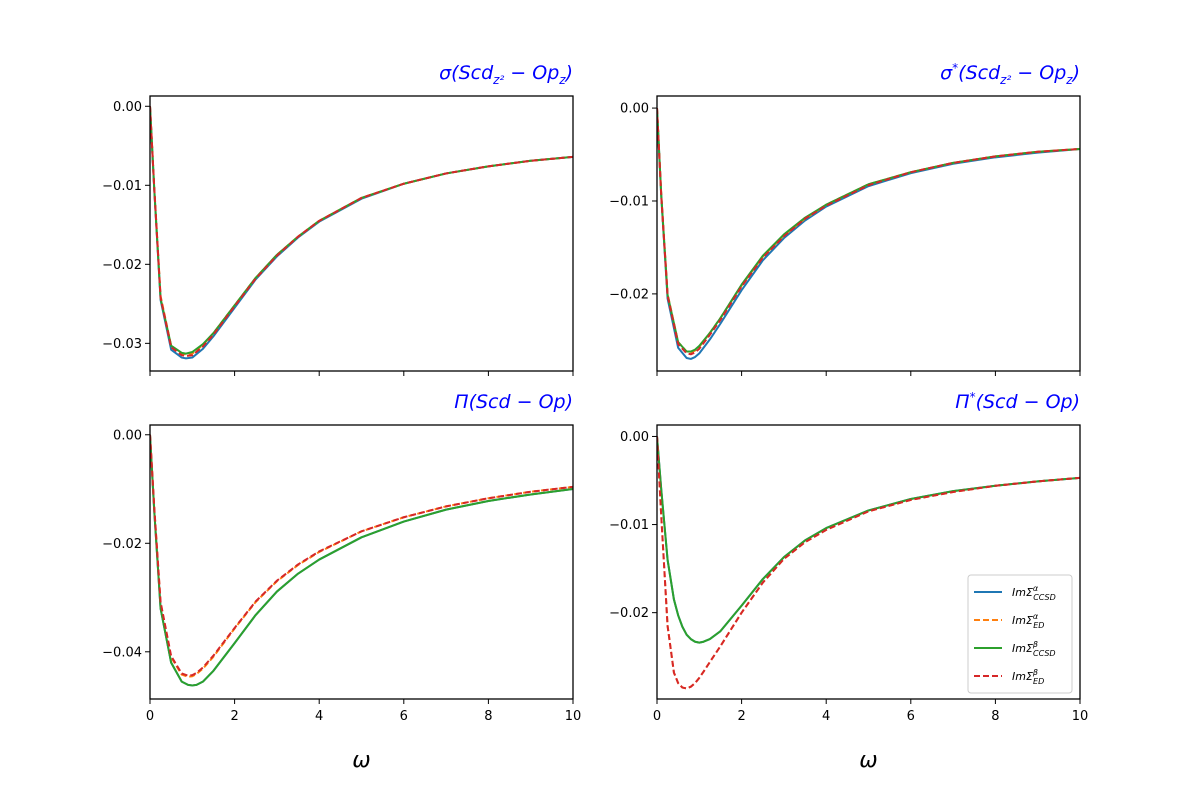 The height and width of the screenshot is (800, 1200). Describe the element at coordinates (513, 402) in the screenshot. I see `panel-3-title: Π(Scd − Op)` at that location.